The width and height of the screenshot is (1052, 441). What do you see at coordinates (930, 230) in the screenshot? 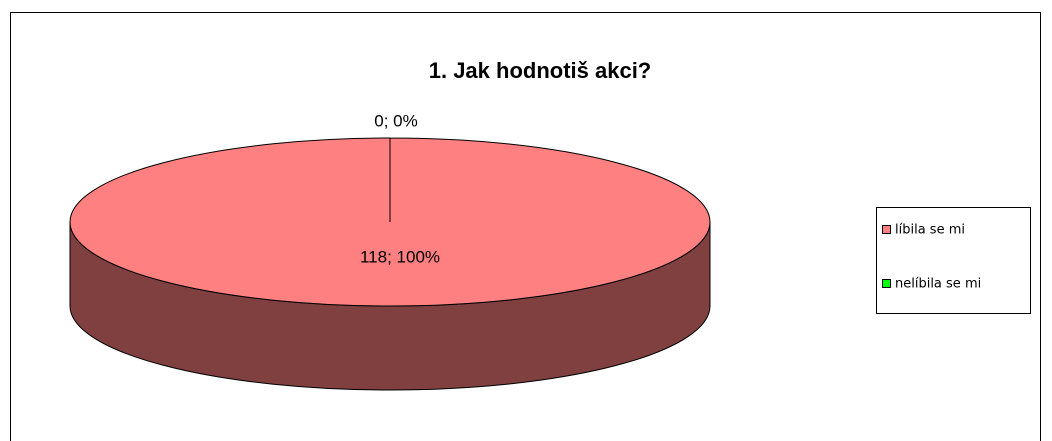
I see `legend-label: líbila se mi` at bounding box center [930, 230].